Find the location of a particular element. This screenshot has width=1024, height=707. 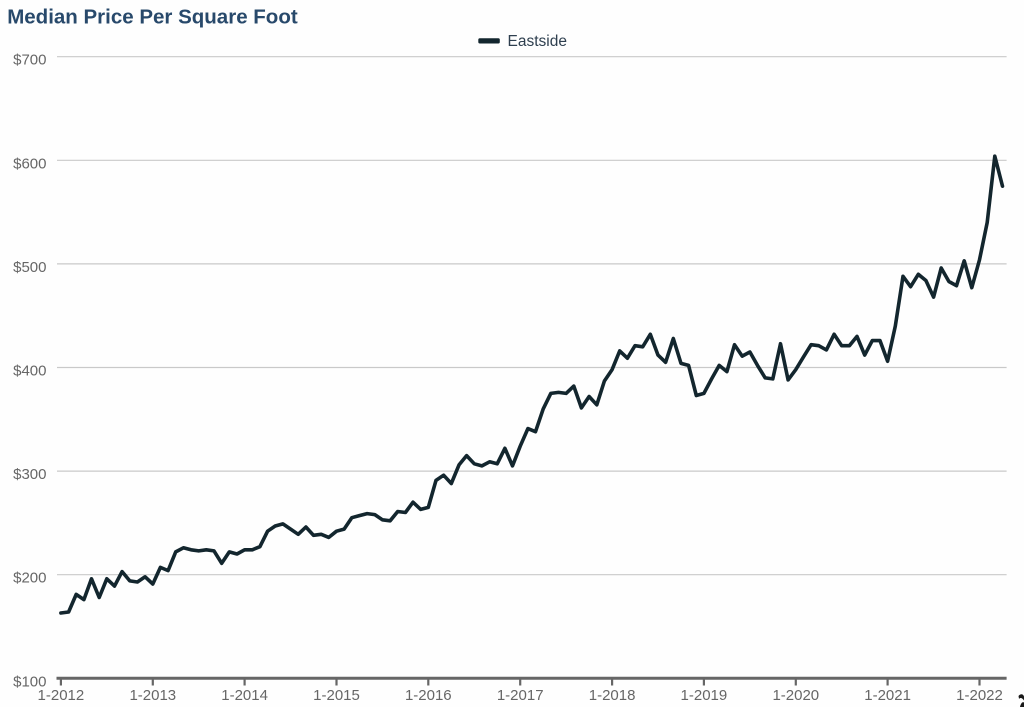

svg-text: $100 is located at coordinates (29, 681).